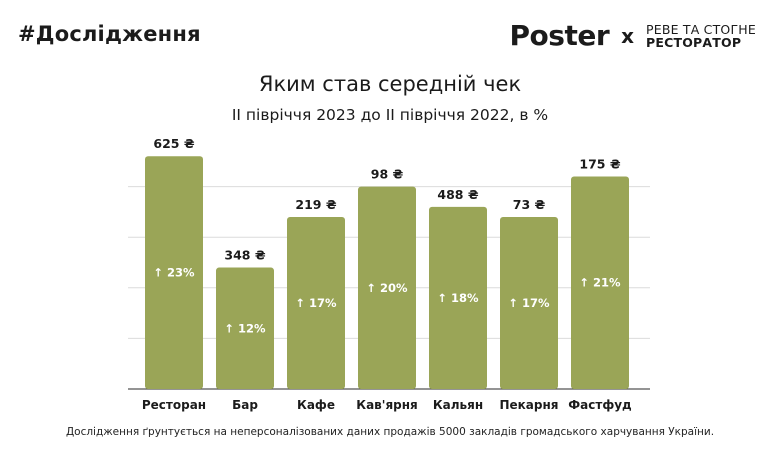  I want to click on bar-value-label: ↑ 21%, so click(600, 283).